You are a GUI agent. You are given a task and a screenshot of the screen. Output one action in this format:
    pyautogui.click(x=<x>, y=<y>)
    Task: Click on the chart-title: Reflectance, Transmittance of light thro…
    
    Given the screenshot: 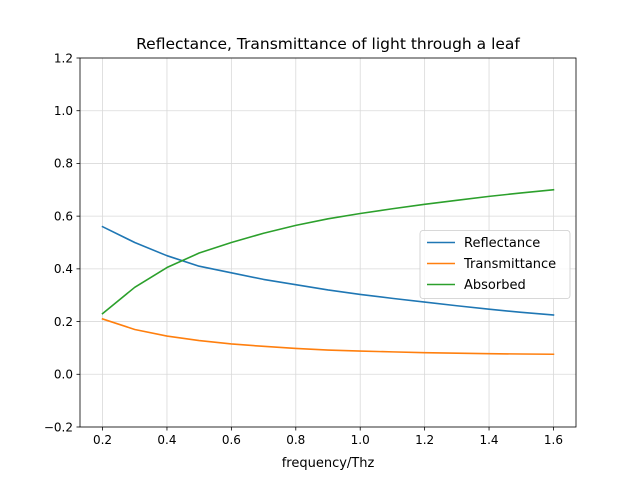 What is the action you would take?
    pyautogui.click(x=328, y=44)
    